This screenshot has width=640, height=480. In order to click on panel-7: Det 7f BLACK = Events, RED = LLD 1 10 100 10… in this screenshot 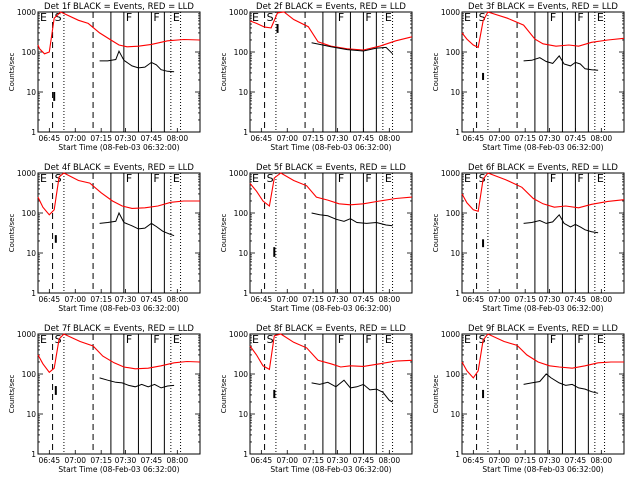, I will do `click(104, 399)`.